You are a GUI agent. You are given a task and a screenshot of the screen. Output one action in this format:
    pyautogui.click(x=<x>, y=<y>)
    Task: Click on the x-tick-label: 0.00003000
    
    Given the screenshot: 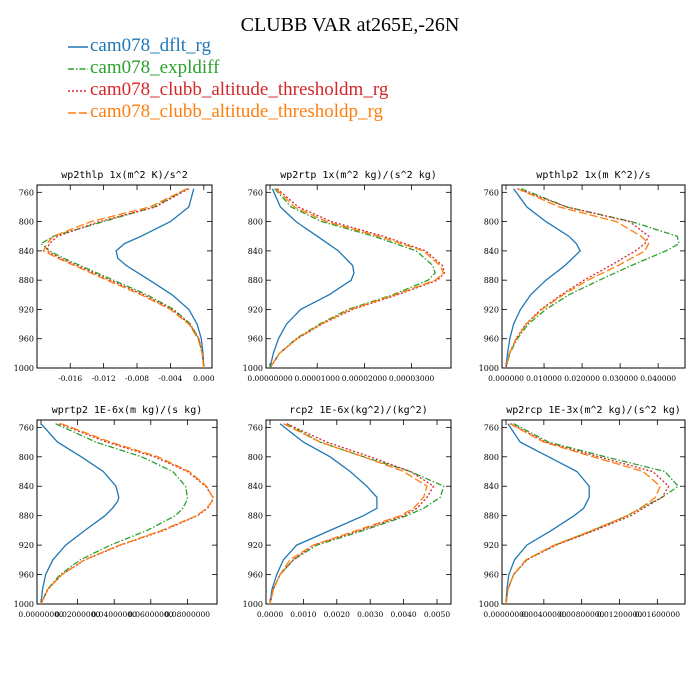 What is the action you would take?
    pyautogui.click(x=412, y=378)
    